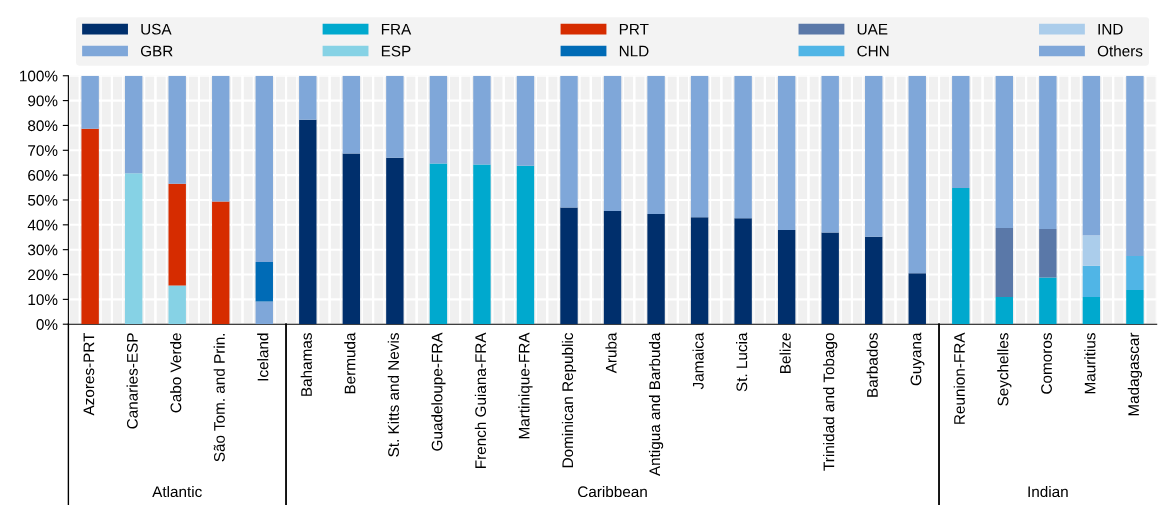 This screenshot has height=505, width=1159. Describe the element at coordinates (306, 364) in the screenshot. I see `x-tick-label: Bahamas` at that location.